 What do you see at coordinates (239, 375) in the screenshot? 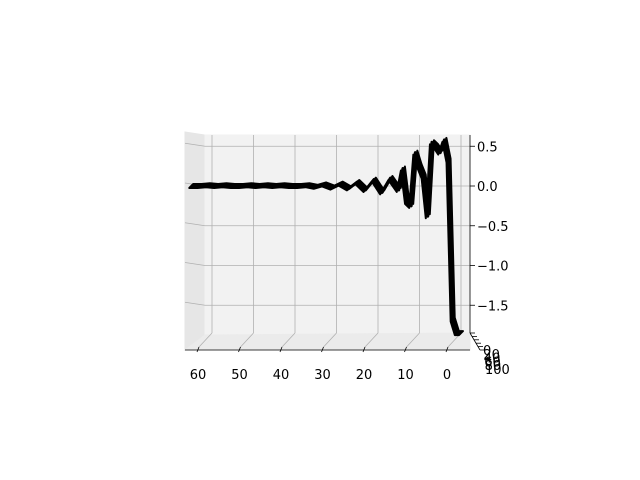
I see `x-tick-label: 50` at bounding box center [239, 375].